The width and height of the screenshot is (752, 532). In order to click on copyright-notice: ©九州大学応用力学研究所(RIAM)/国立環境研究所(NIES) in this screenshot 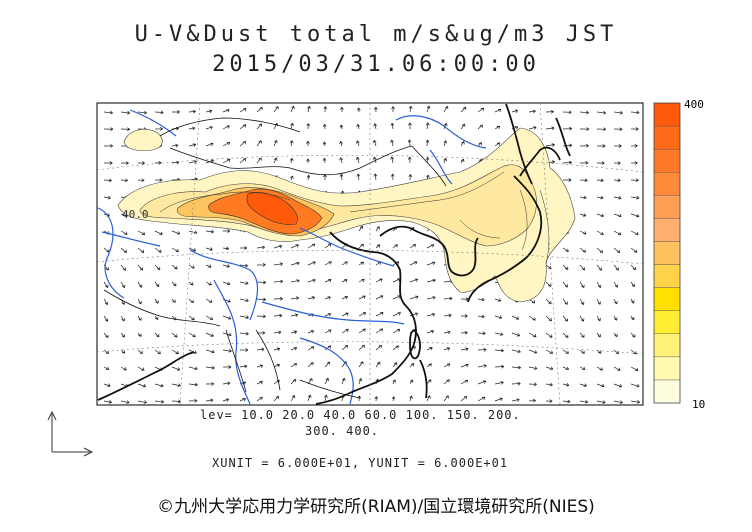, I will do `click(376, 507)`.